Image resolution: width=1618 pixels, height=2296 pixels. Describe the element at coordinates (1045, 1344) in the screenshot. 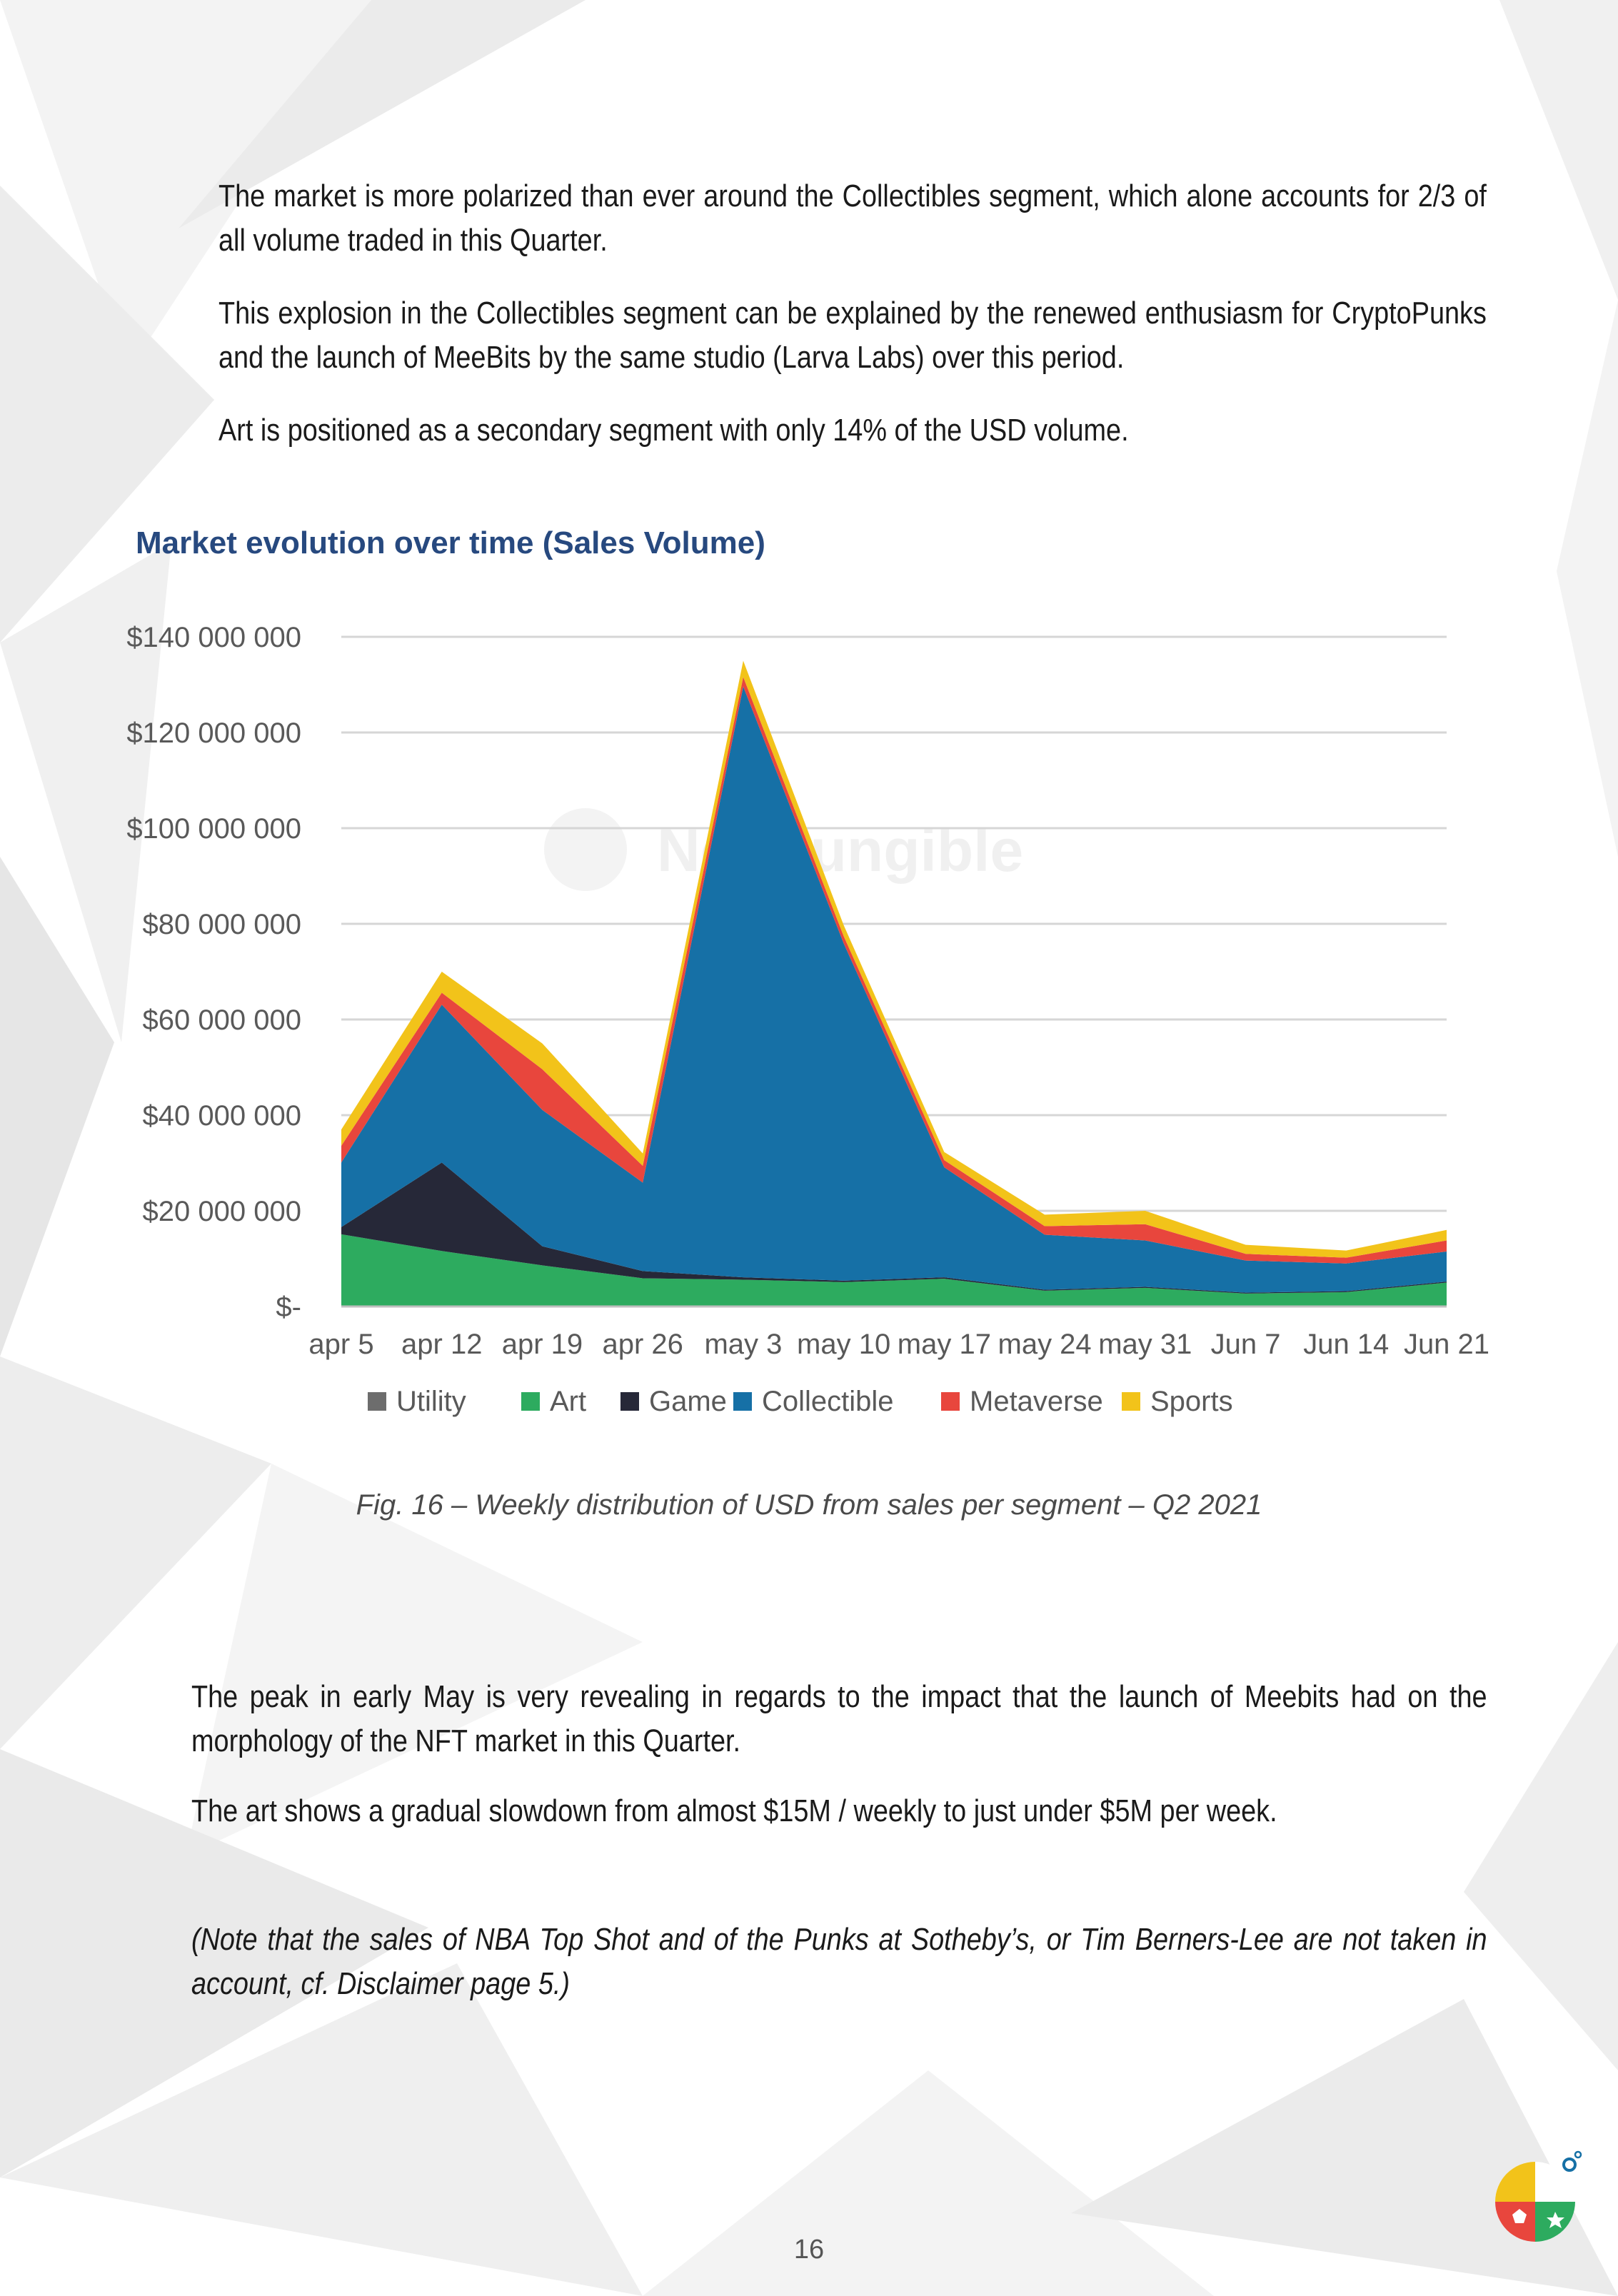

I see `x-tick-label: may 24` at that location.